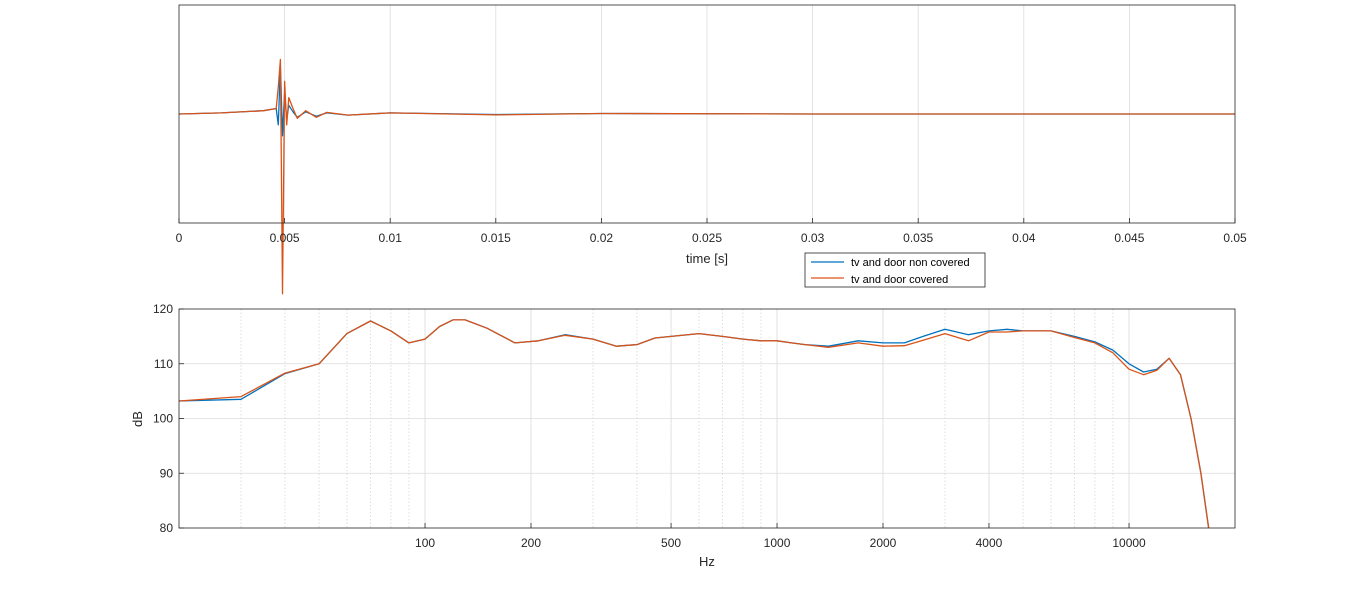 This screenshot has width=1366, height=599. What do you see at coordinates (496, 238) in the screenshot?
I see `time-tick-label-0-015: 0.015` at bounding box center [496, 238].